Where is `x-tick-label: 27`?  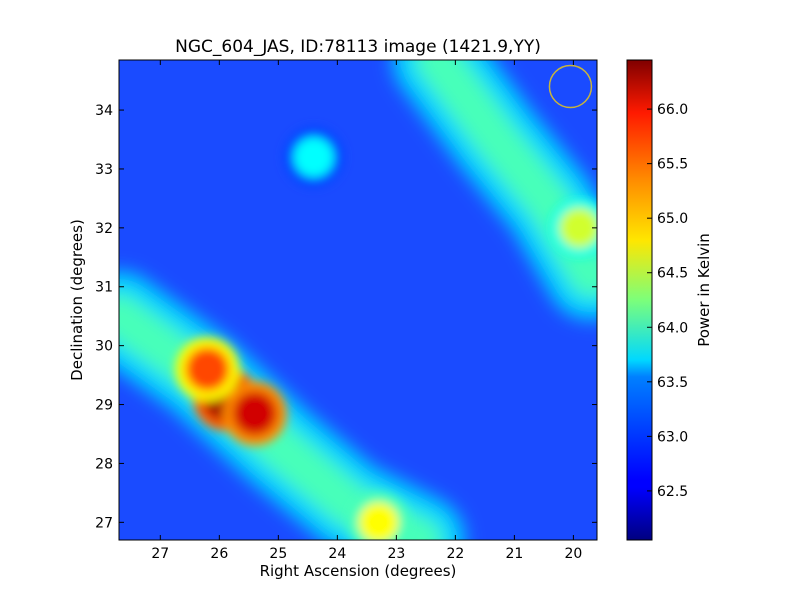 x-tick-label: 27 is located at coordinates (160, 554).